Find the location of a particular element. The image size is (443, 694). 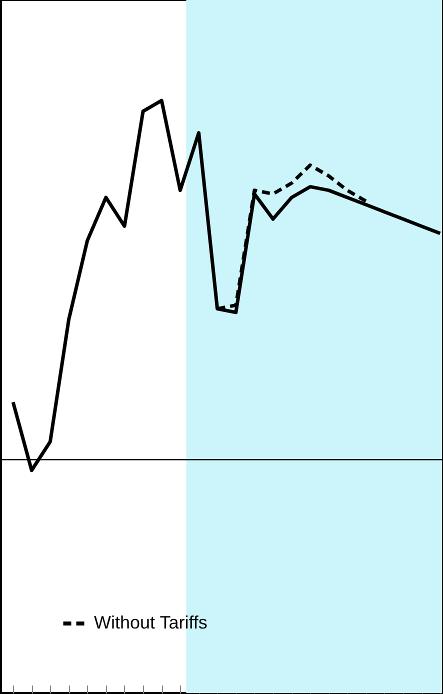

legend-label: Without Tariffs is located at coordinates (151, 622).